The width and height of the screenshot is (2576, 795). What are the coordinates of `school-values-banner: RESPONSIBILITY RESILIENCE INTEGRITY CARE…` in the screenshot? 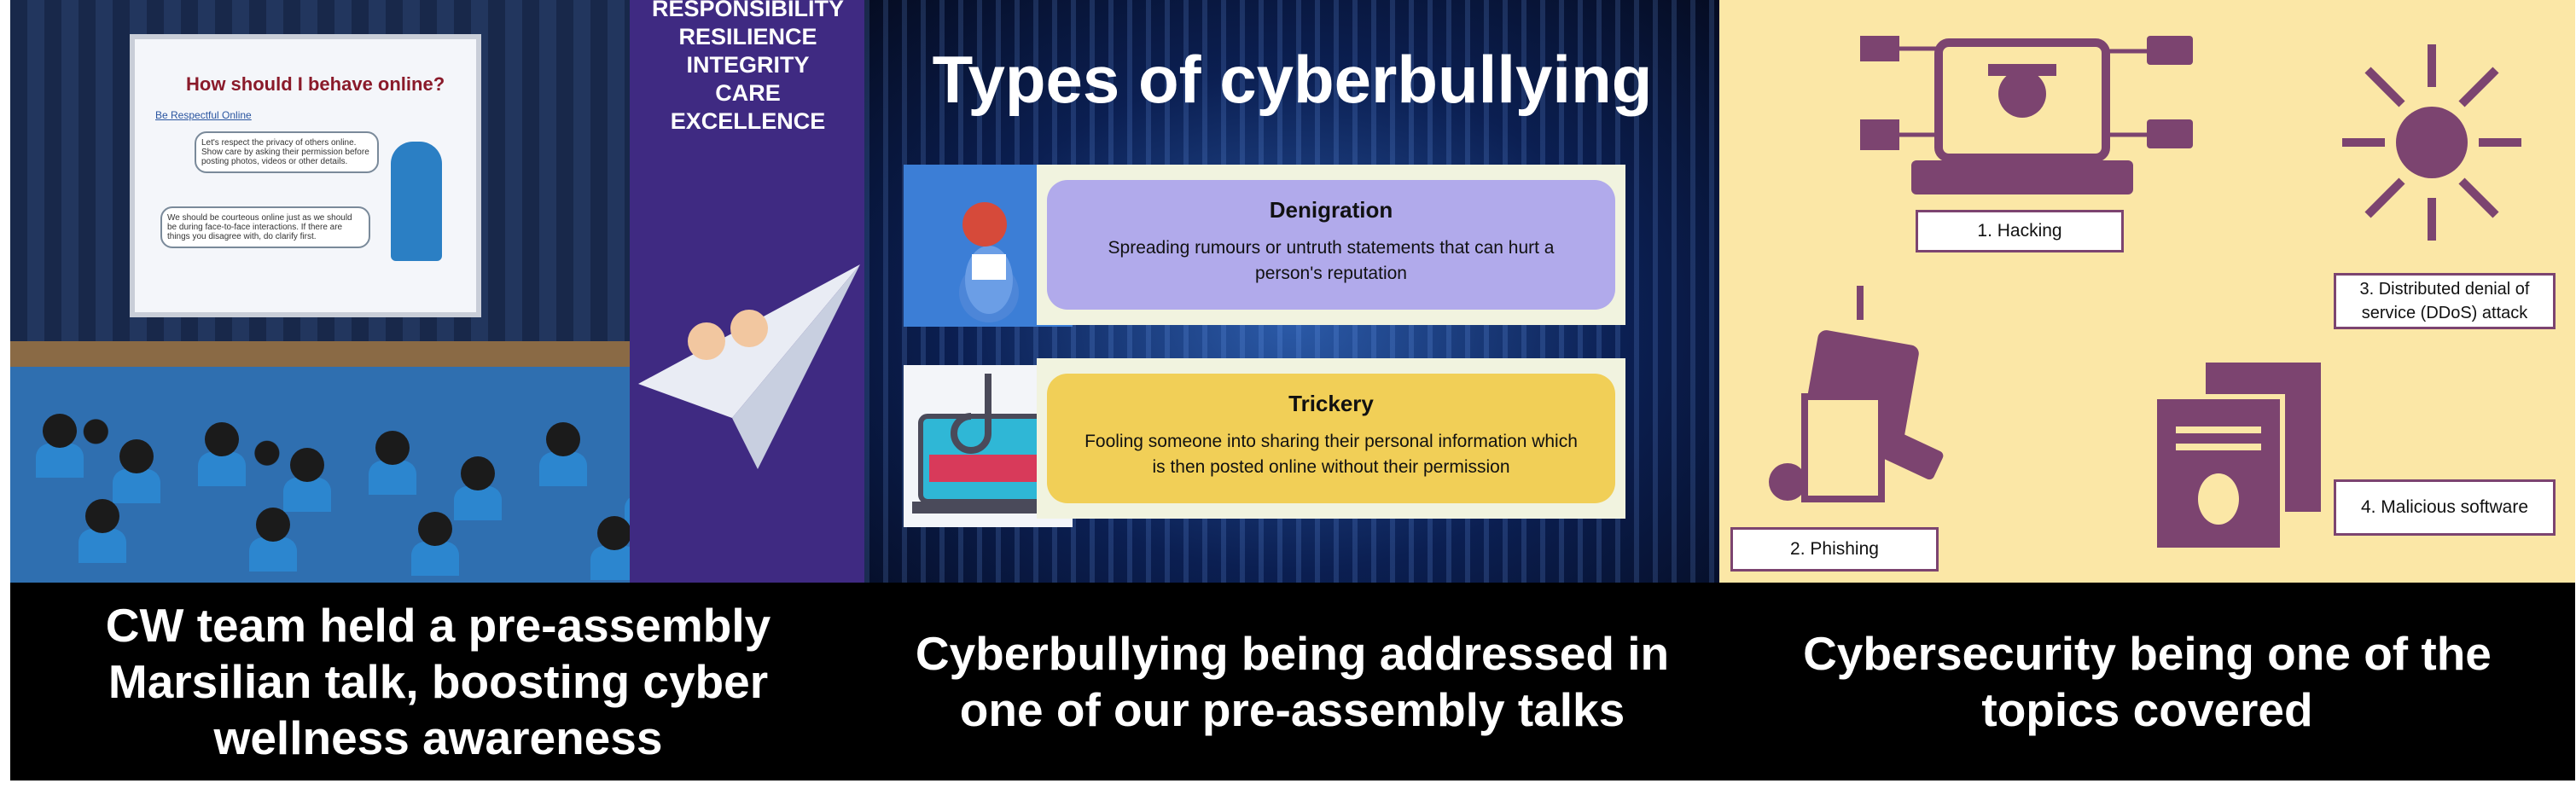 It's located at (748, 291).